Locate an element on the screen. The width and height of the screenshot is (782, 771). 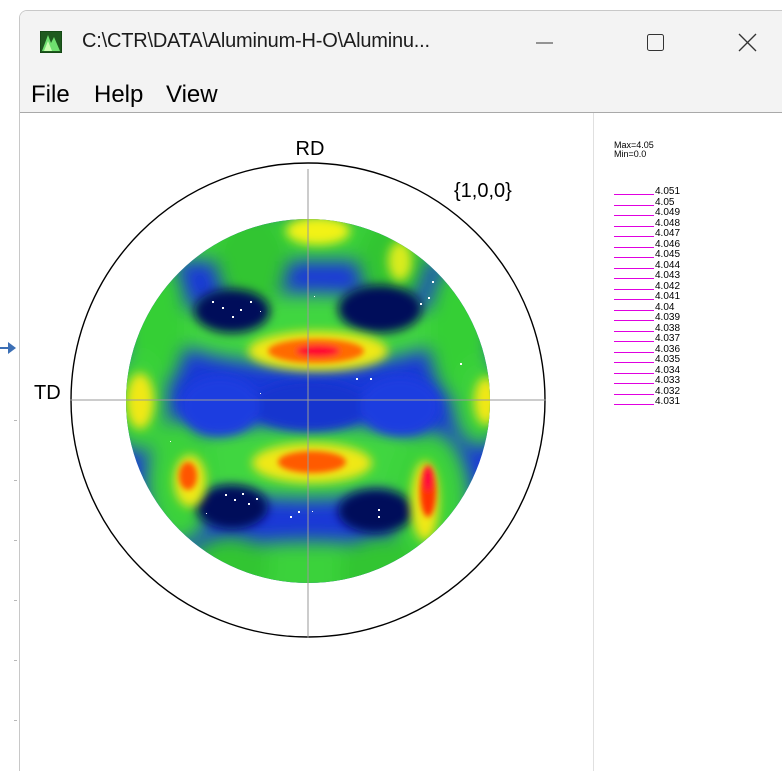
legend-value: 4.051 is located at coordinates (668, 191).